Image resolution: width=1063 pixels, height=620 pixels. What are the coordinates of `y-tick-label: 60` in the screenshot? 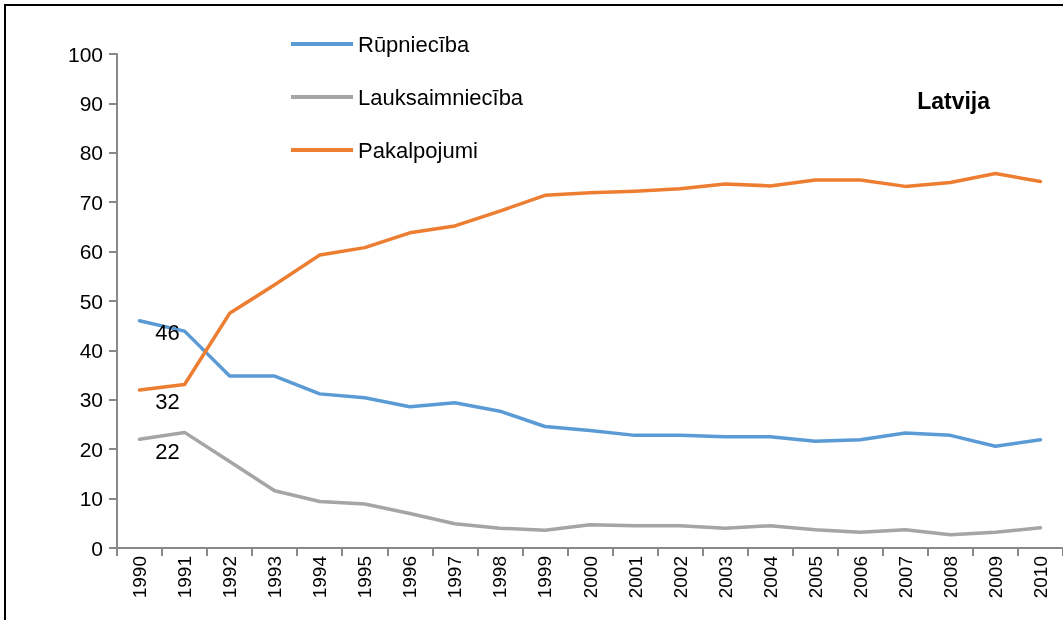 It's located at (91, 252).